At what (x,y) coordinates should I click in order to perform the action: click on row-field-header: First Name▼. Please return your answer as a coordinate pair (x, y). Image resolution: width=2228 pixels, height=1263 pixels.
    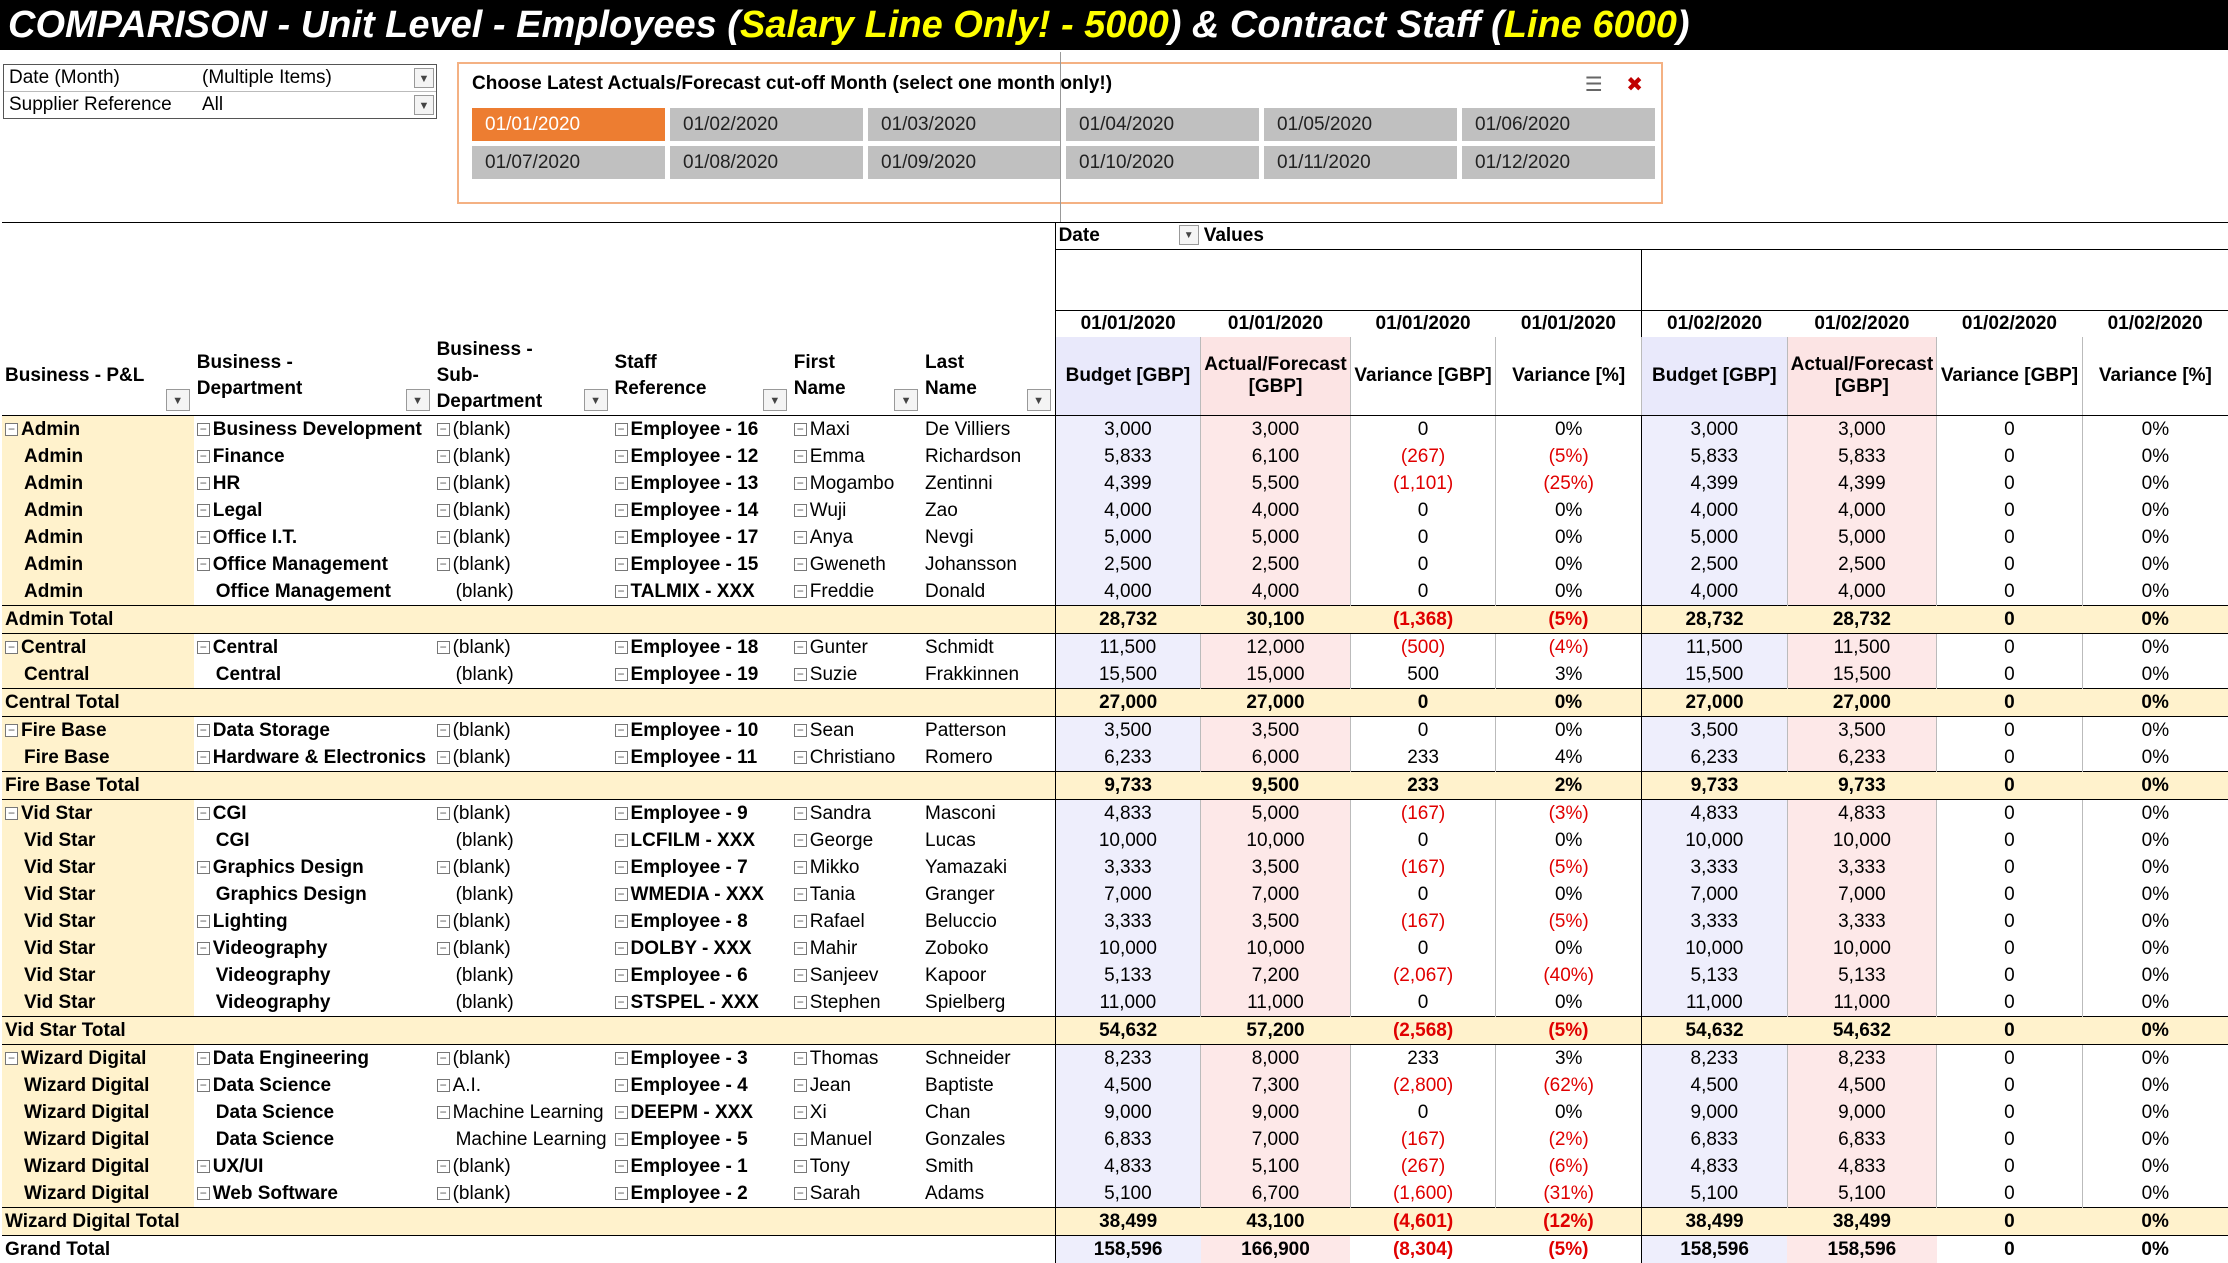
    Looking at the image, I should click on (856, 376).